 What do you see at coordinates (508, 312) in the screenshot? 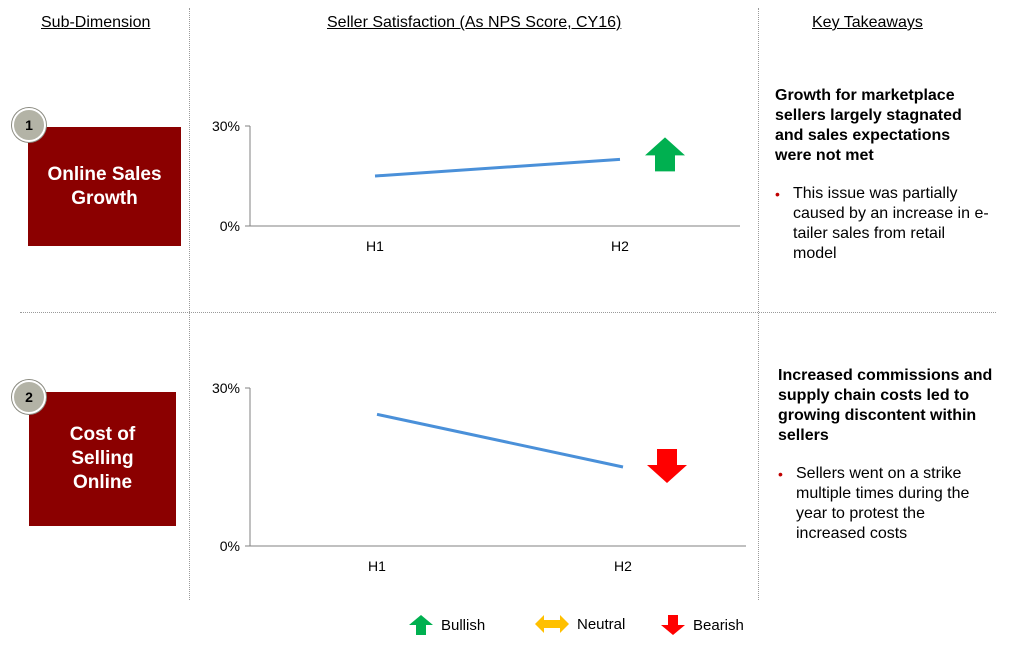
I see `divider-row` at bounding box center [508, 312].